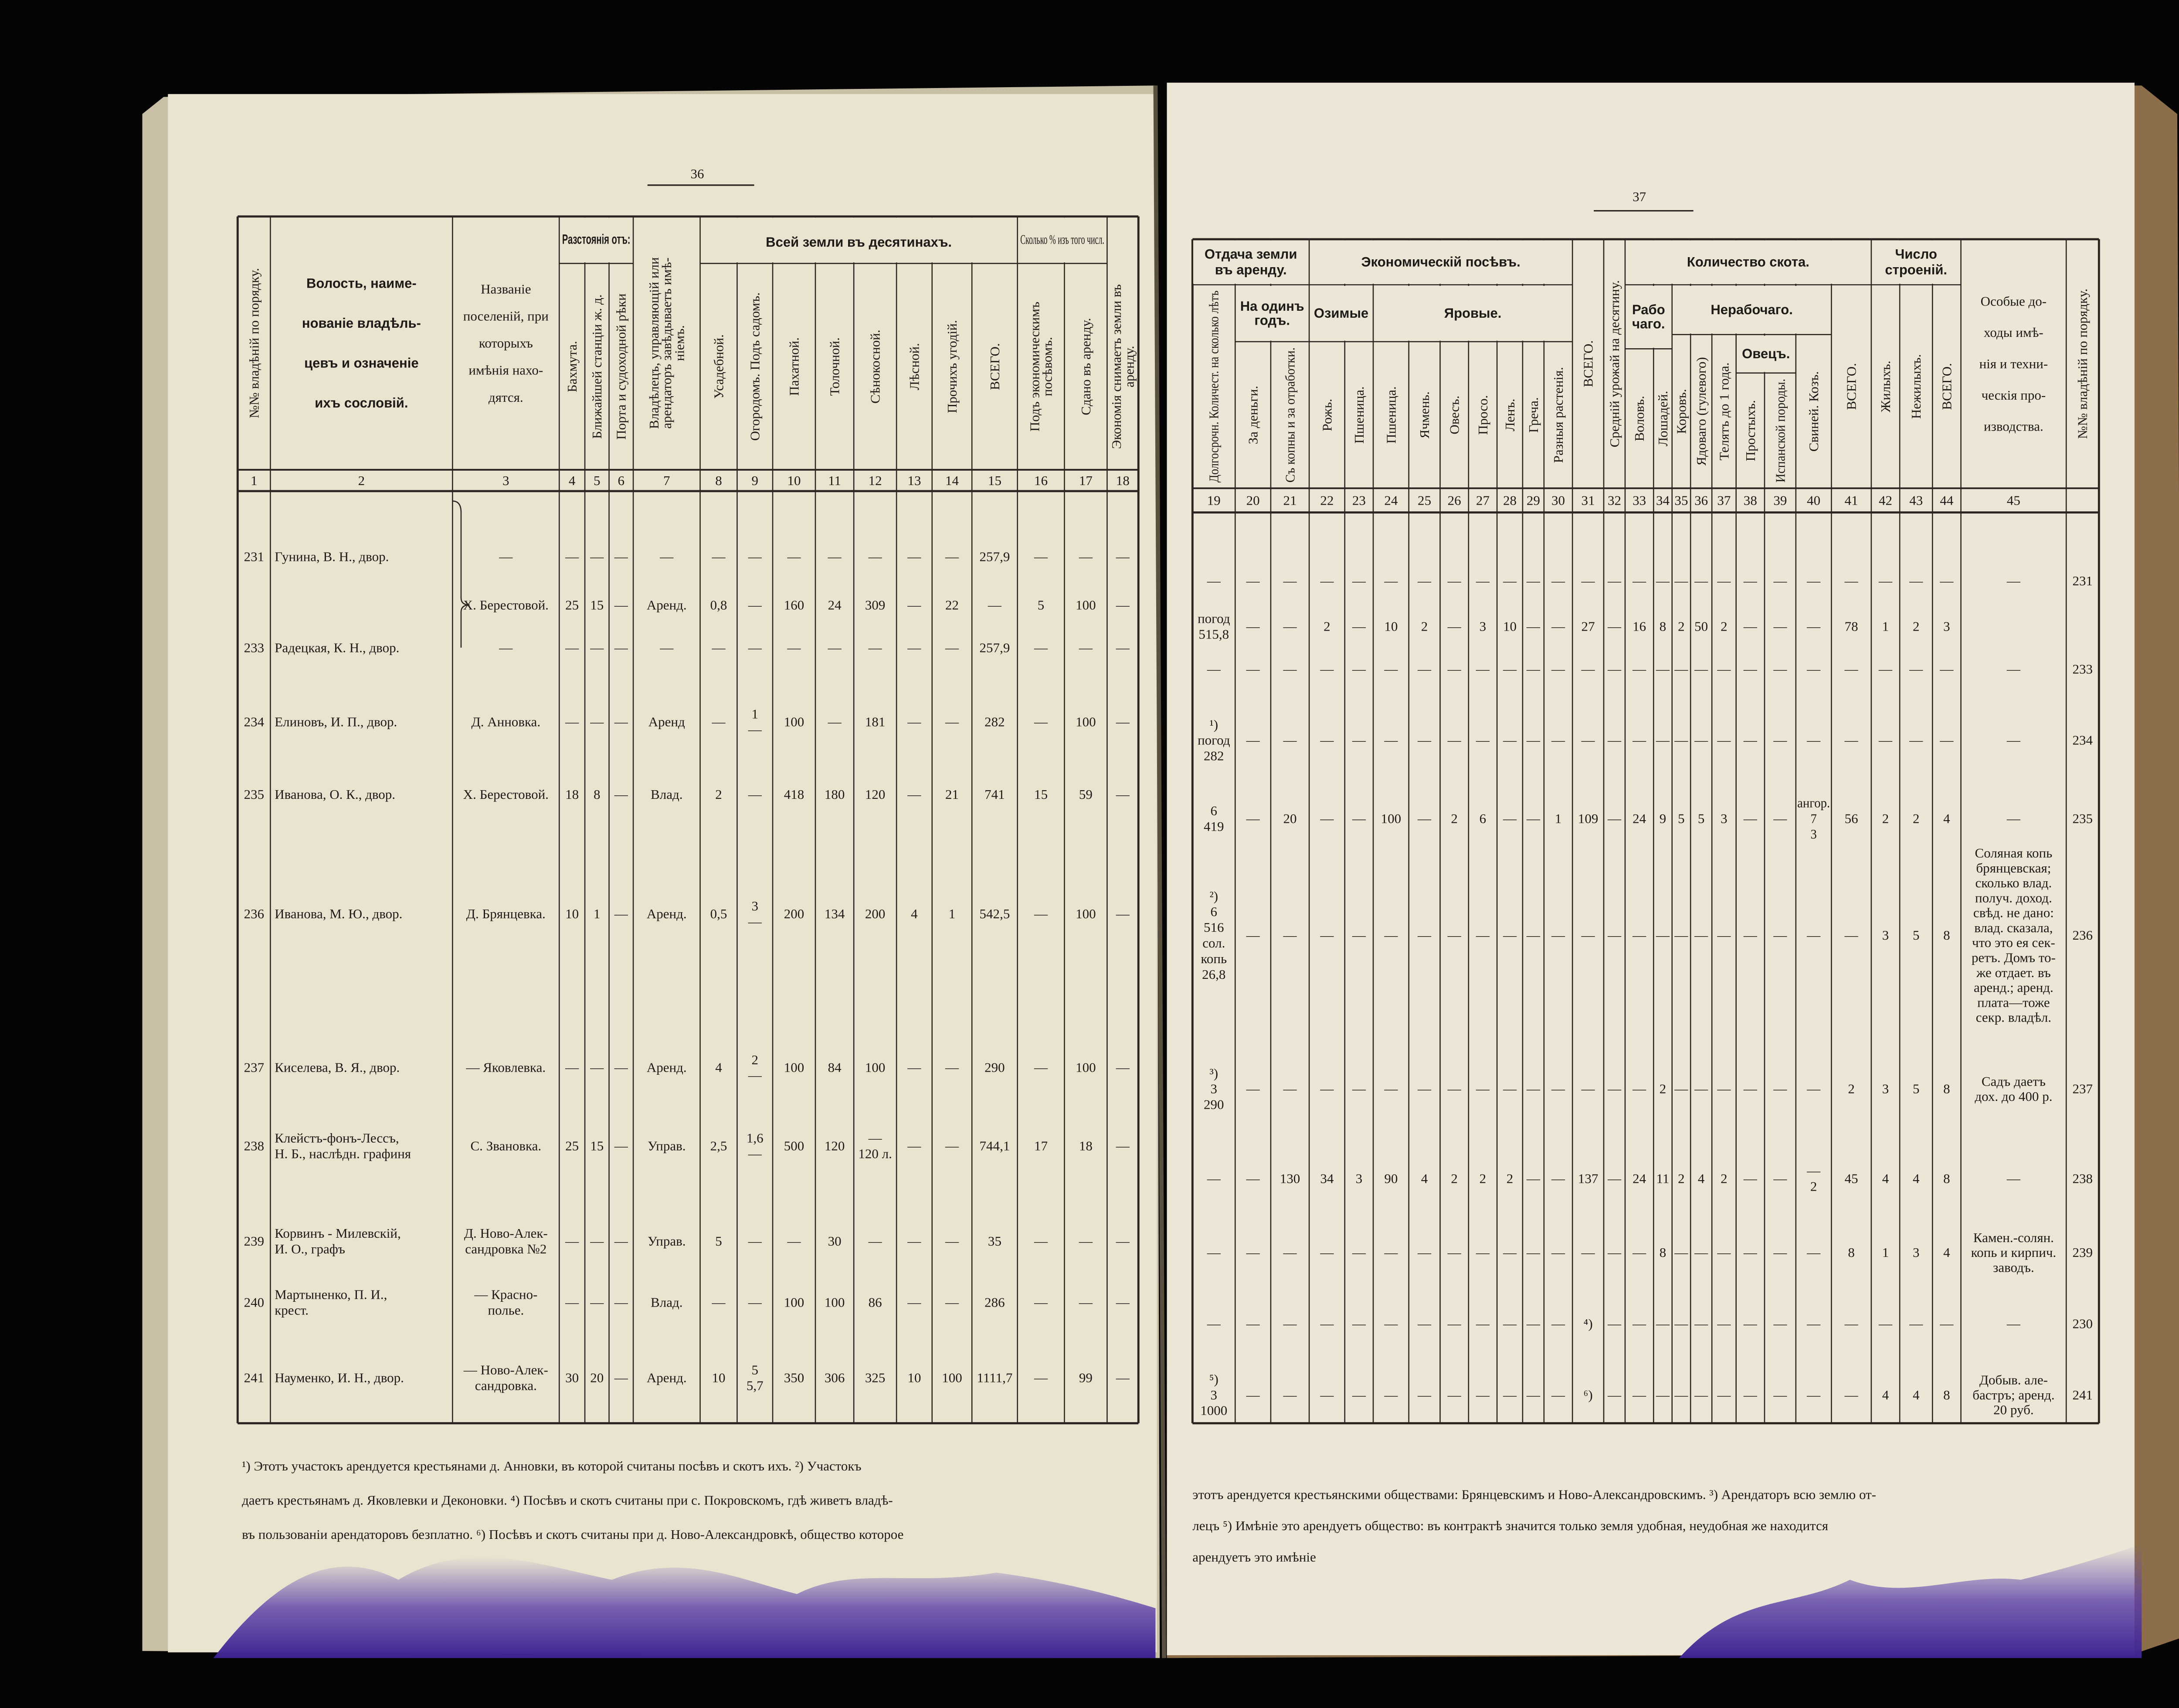 Image resolution: width=2179 pixels, height=1708 pixels. I want to click on cell-value: Аренд., so click(667, 1067).